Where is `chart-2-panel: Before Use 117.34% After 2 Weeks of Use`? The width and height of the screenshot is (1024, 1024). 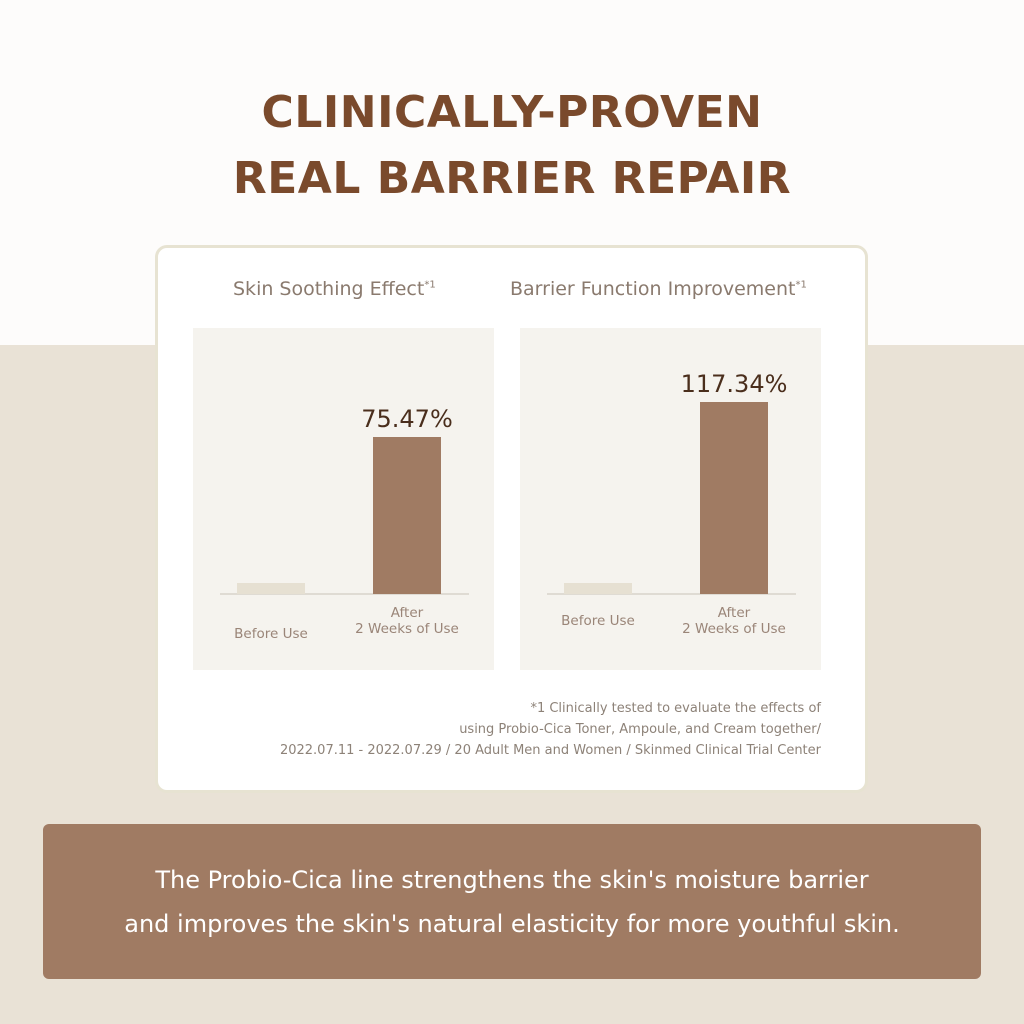 chart-2-panel: Before Use 117.34% After 2 Weeks of Use is located at coordinates (670, 499).